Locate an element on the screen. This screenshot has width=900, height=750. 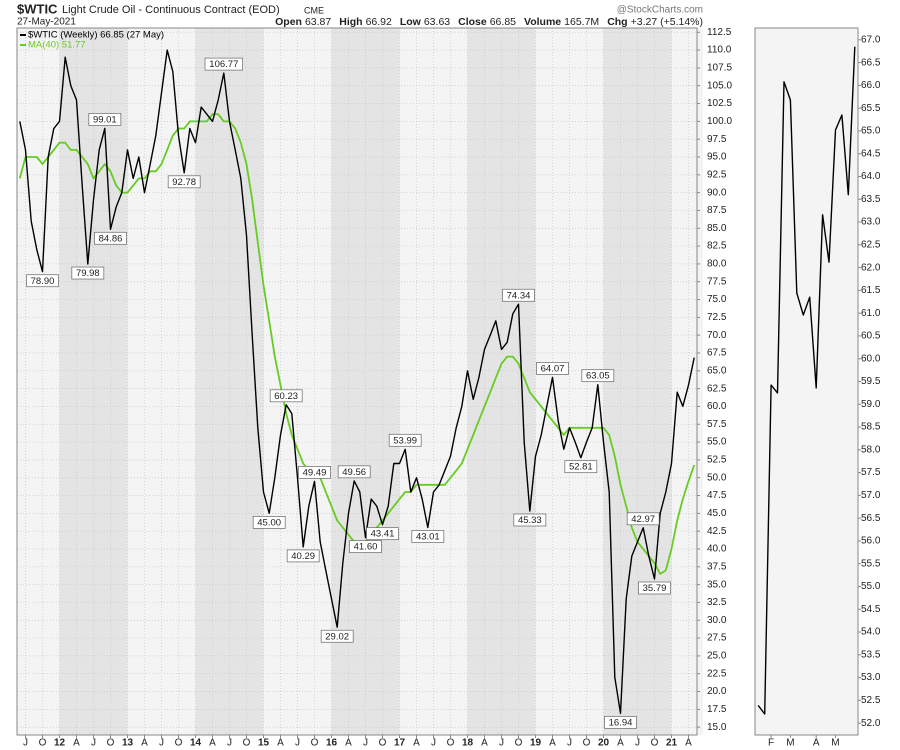
x-tick-label: 16 is located at coordinates (332, 743).